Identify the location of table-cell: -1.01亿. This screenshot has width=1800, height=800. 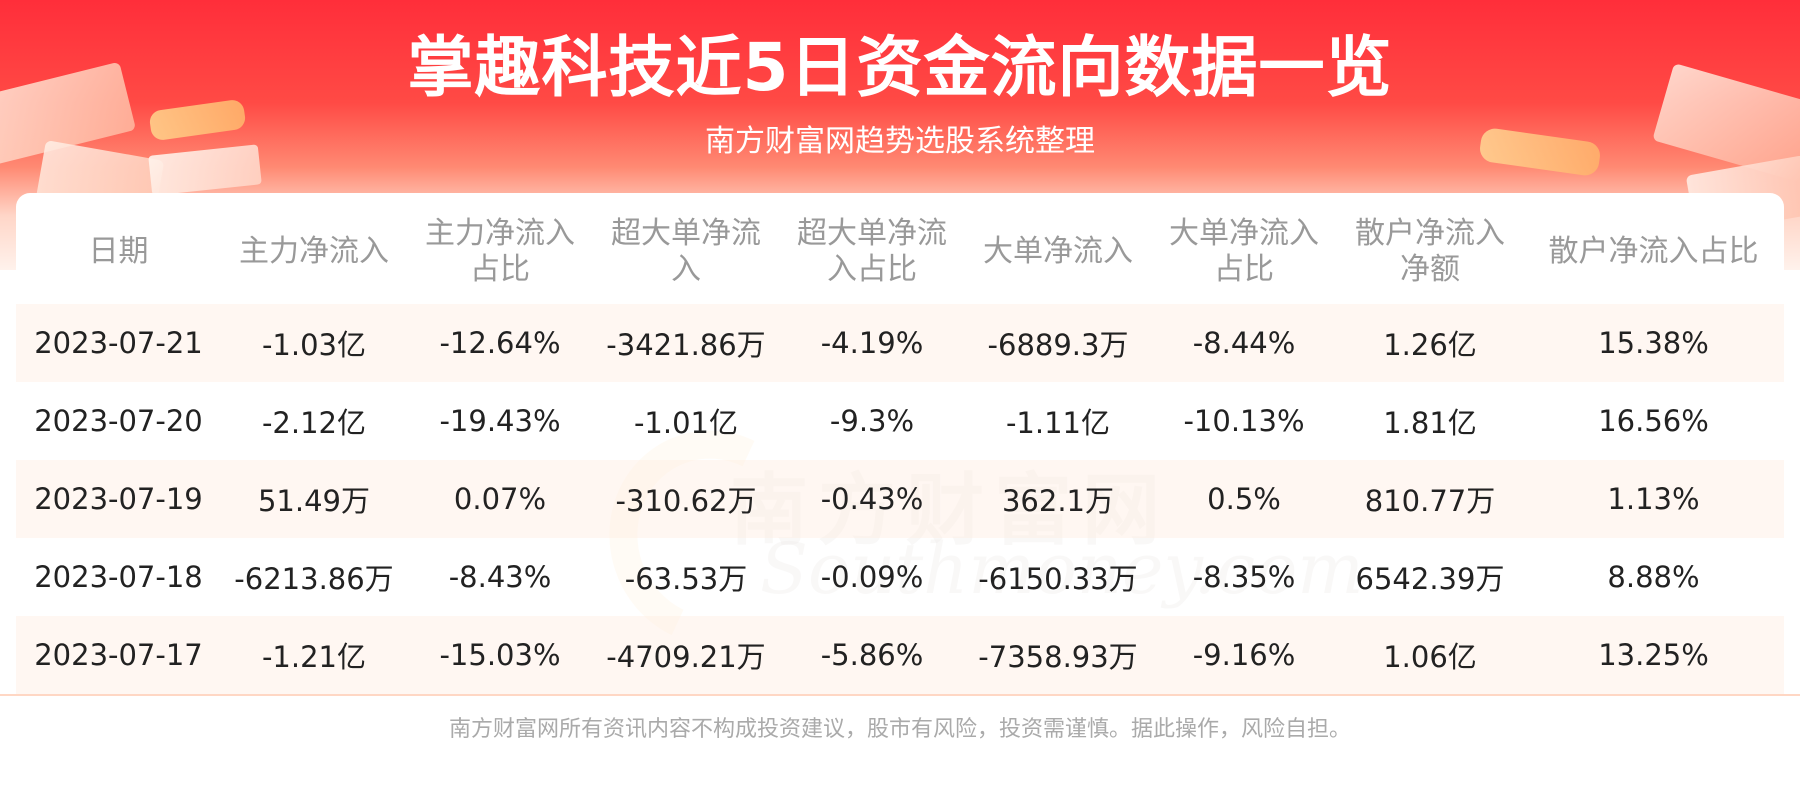
(686, 421).